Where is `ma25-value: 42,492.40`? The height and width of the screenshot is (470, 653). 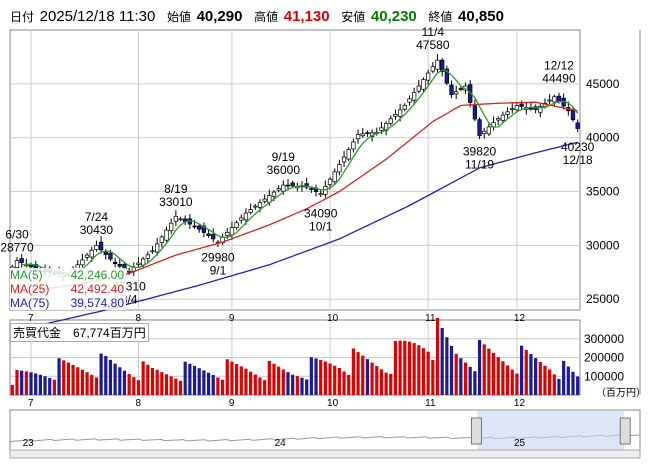
ma25-value: 42,492.40 is located at coordinates (97, 289).